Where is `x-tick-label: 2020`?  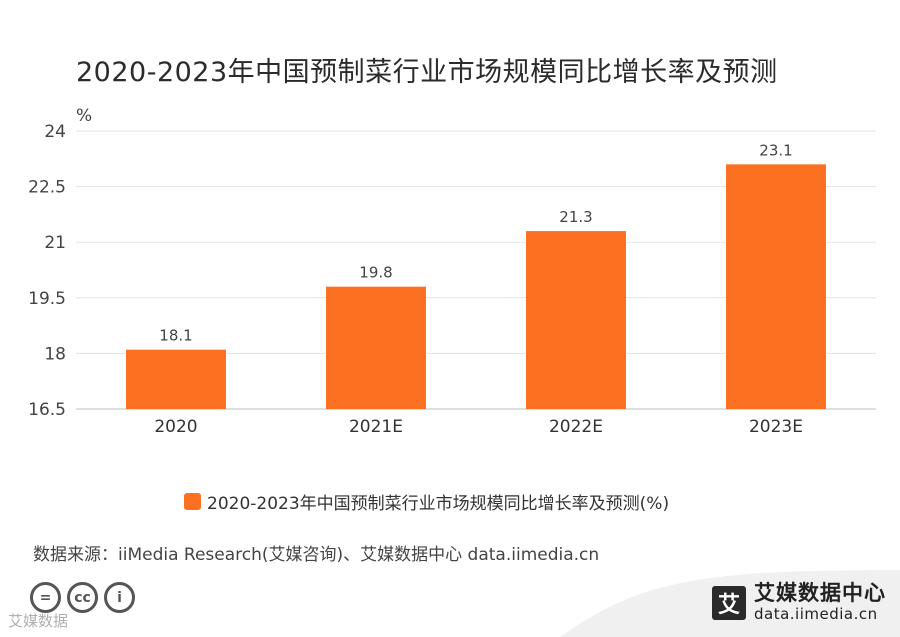 x-tick-label: 2020 is located at coordinates (175, 427).